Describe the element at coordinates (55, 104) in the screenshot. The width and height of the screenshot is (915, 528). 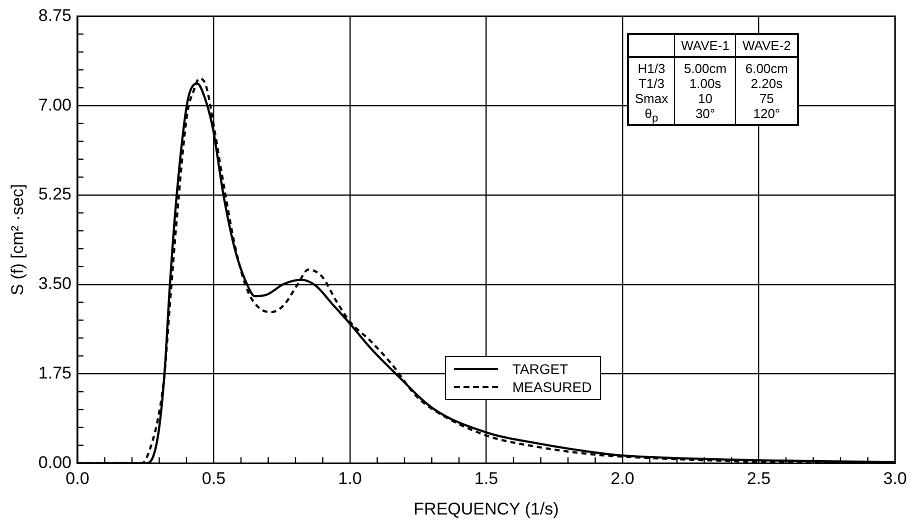
I see `y-tick-label: 7.00` at that location.